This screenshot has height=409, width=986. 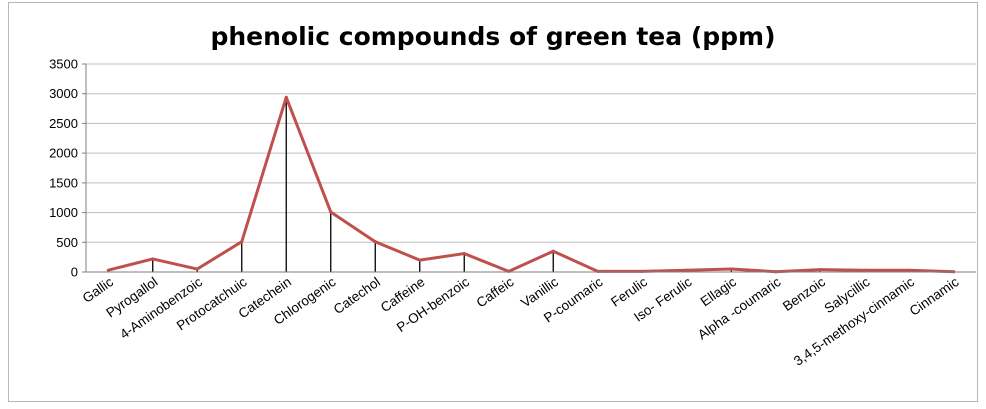 What do you see at coordinates (63, 93) in the screenshot?
I see `y-tick-label: 3000` at bounding box center [63, 93].